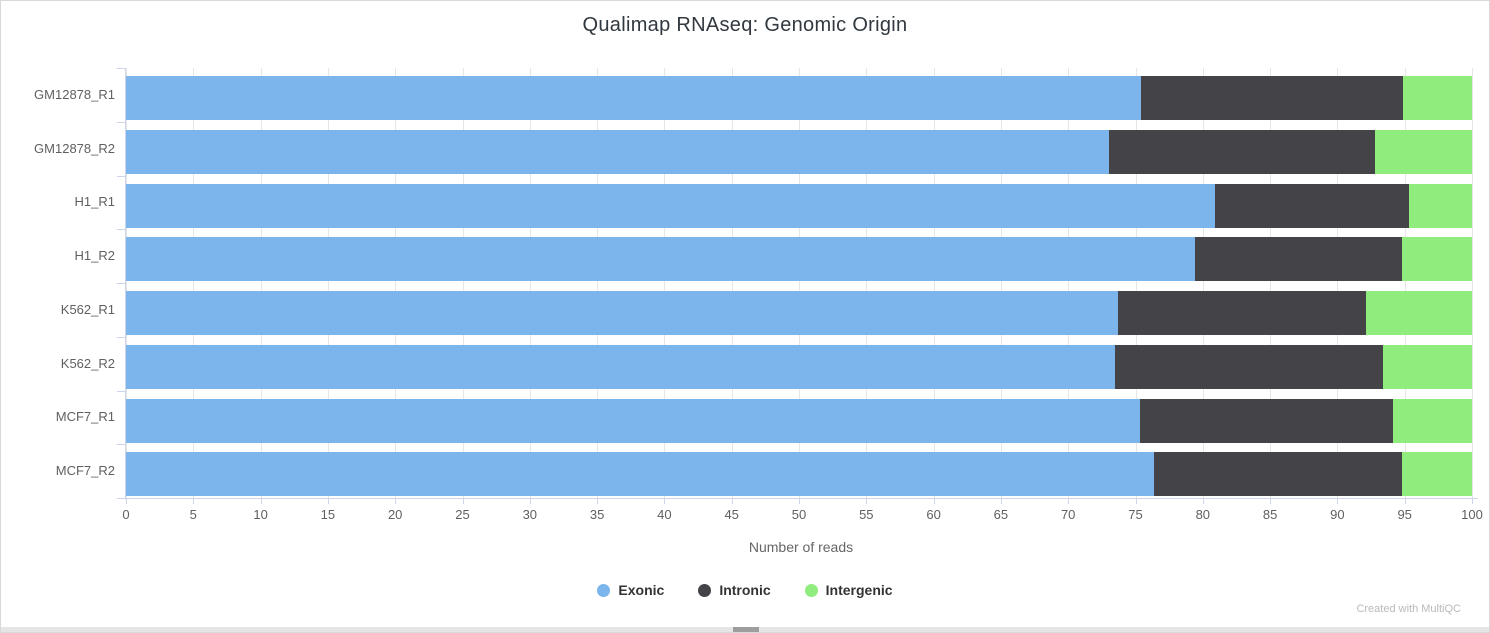 The width and height of the screenshot is (1490, 633). What do you see at coordinates (1432, 420) in the screenshot?
I see `bar-segment-intergenic-mcf7_r1` at bounding box center [1432, 420].